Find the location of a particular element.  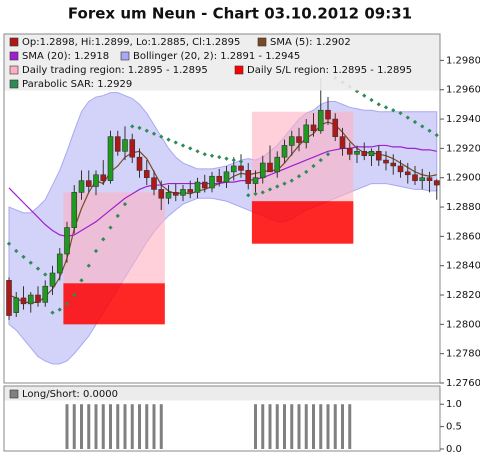

legend-label: Bollinger (20, 2): 1.2891 - 1.2945 is located at coordinates (216, 56).